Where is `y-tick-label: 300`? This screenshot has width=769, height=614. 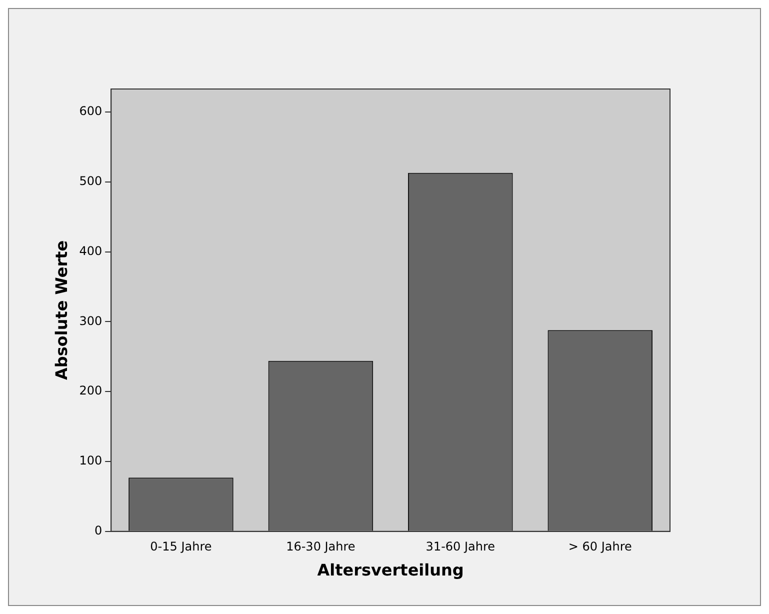
y-tick-label: 300 is located at coordinates (90, 321).